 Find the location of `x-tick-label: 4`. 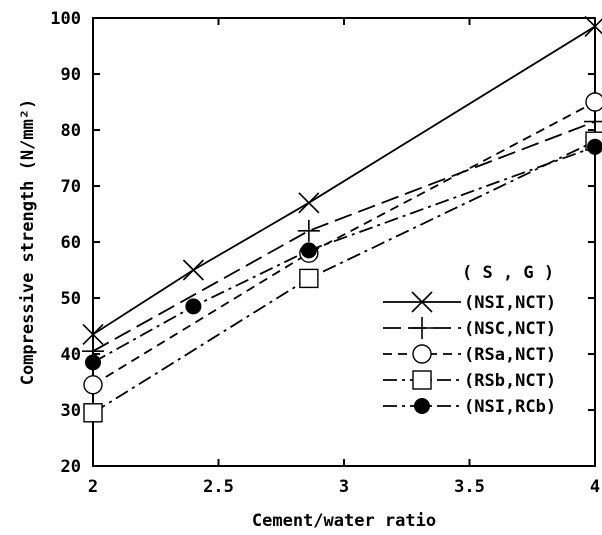

x-tick-label: 4 is located at coordinates (595, 487).